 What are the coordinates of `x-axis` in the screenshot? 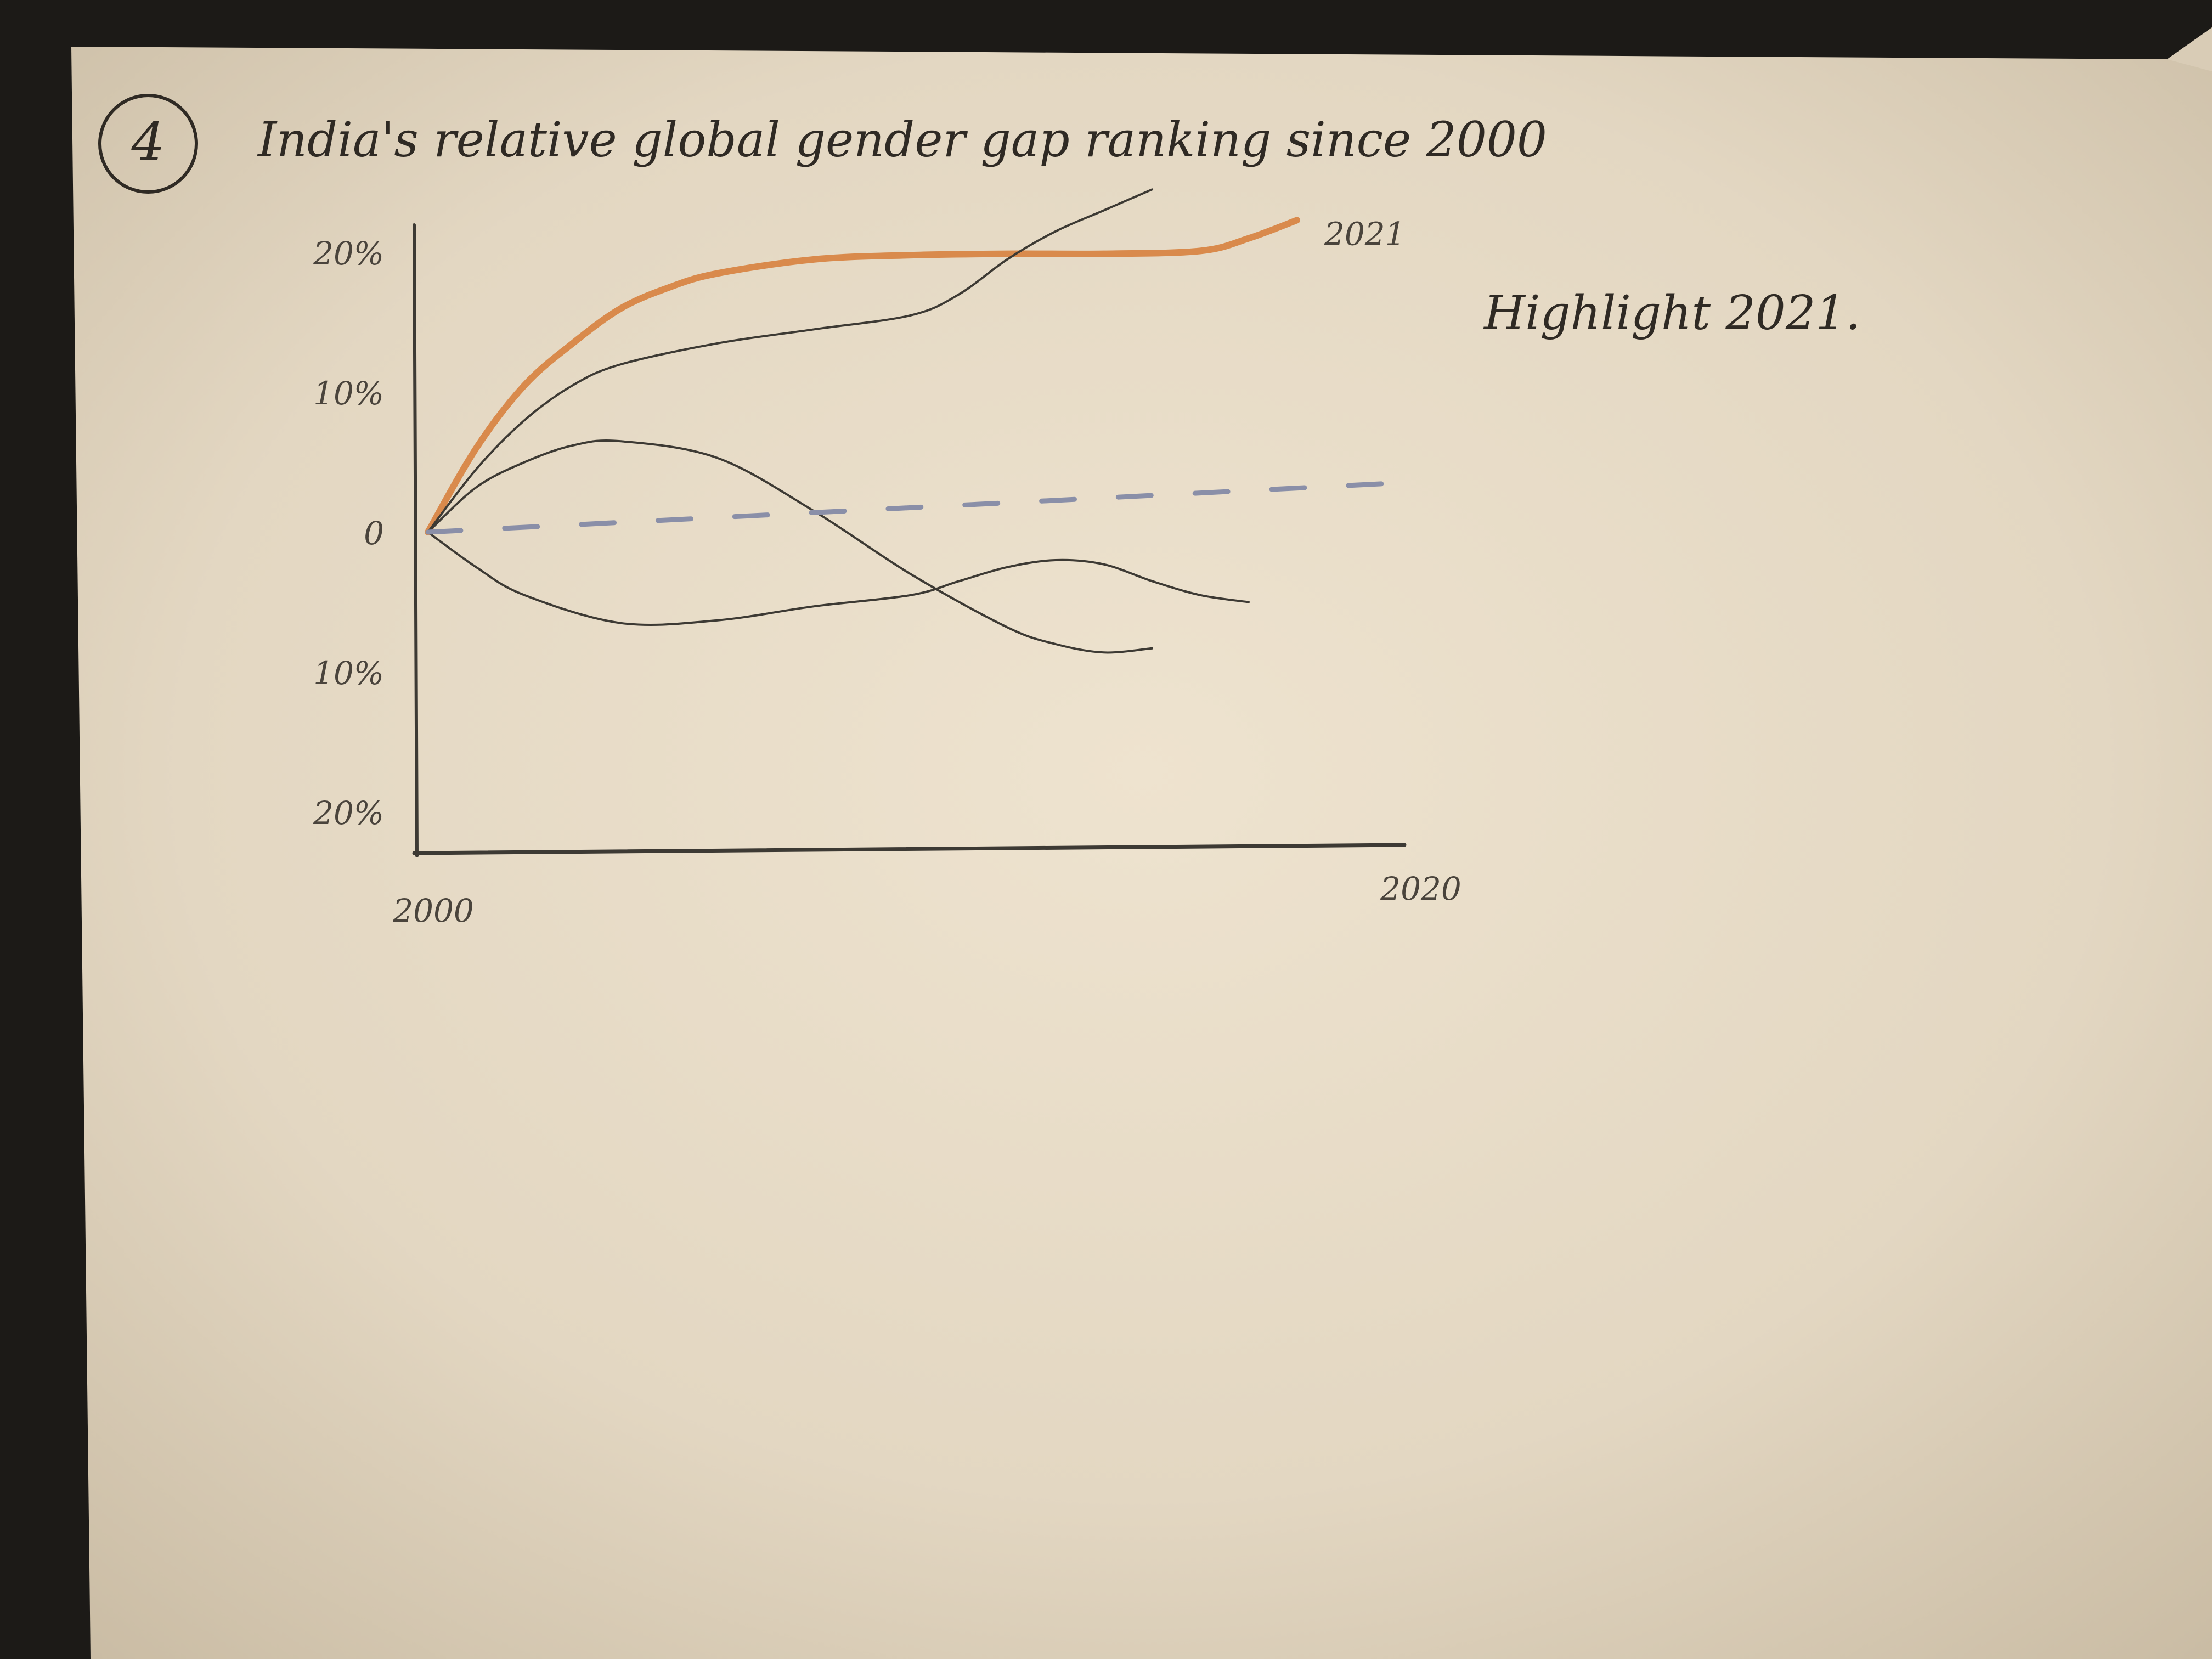 It's located at (909, 849).